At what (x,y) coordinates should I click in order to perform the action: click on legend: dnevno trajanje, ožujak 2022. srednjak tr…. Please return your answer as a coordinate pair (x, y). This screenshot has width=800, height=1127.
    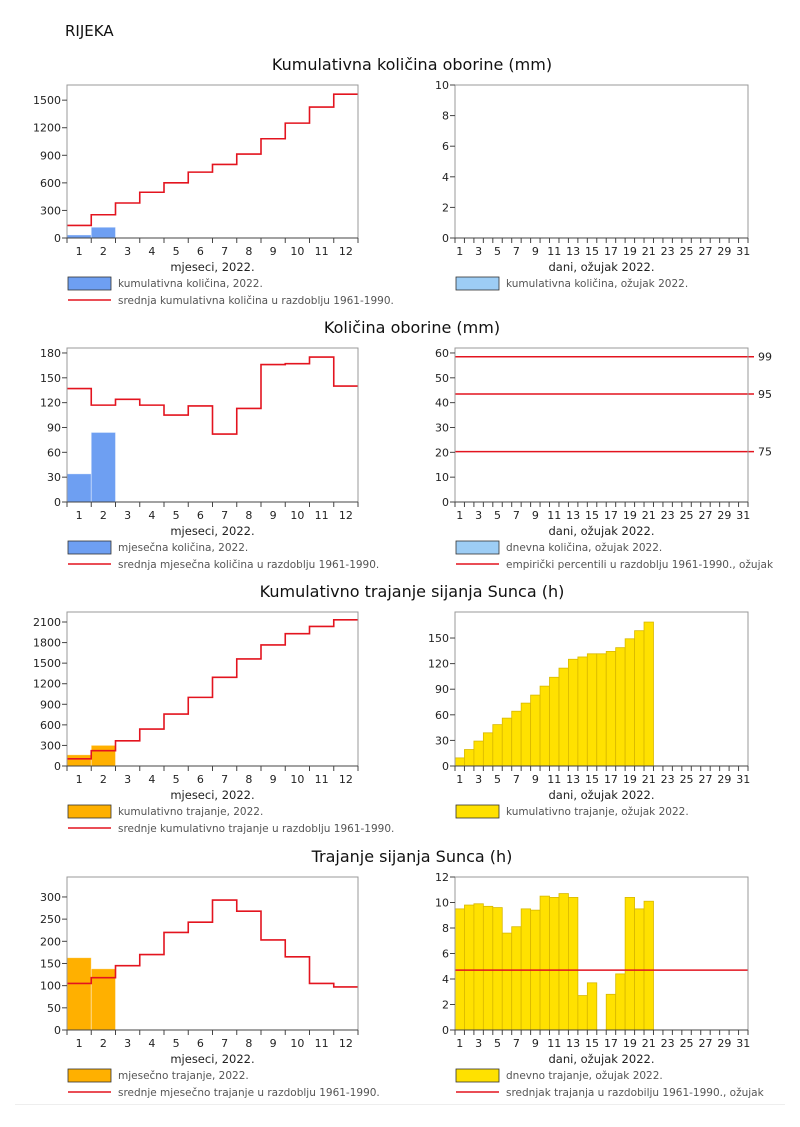
    Looking at the image, I should click on (610, 1083).